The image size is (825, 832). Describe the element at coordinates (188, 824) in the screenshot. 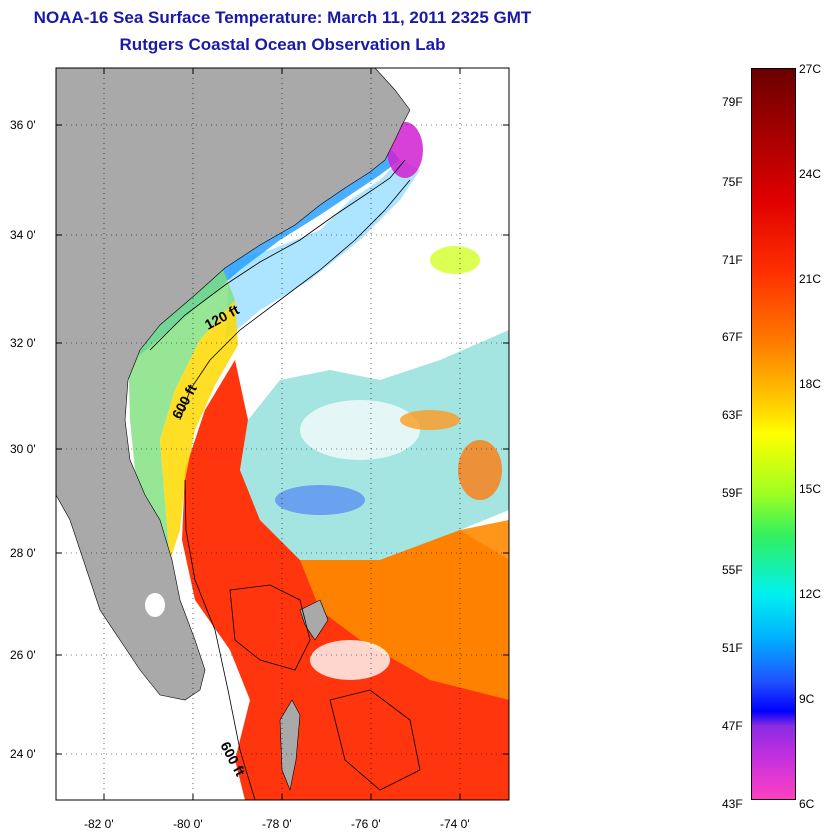

I see `lon-label: -80 0'` at that location.